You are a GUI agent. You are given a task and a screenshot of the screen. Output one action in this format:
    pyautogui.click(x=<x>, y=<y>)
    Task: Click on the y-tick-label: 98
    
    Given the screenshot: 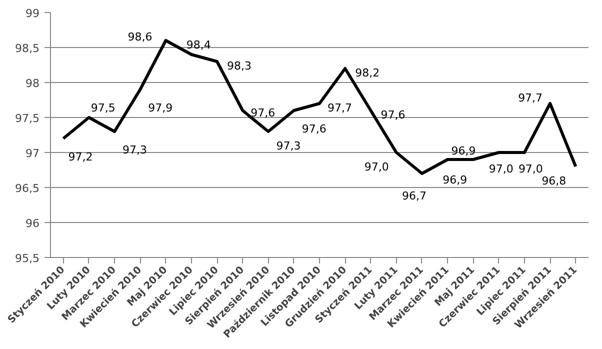 What is the action you would take?
    pyautogui.click(x=33, y=83)
    